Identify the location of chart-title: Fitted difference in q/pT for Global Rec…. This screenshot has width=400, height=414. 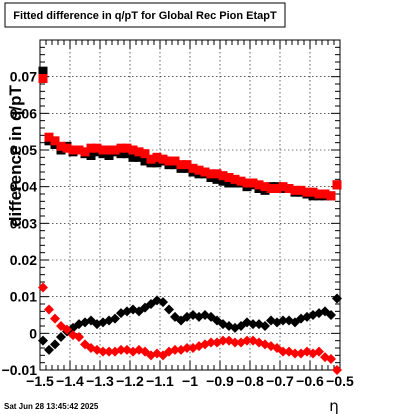
(145, 16).